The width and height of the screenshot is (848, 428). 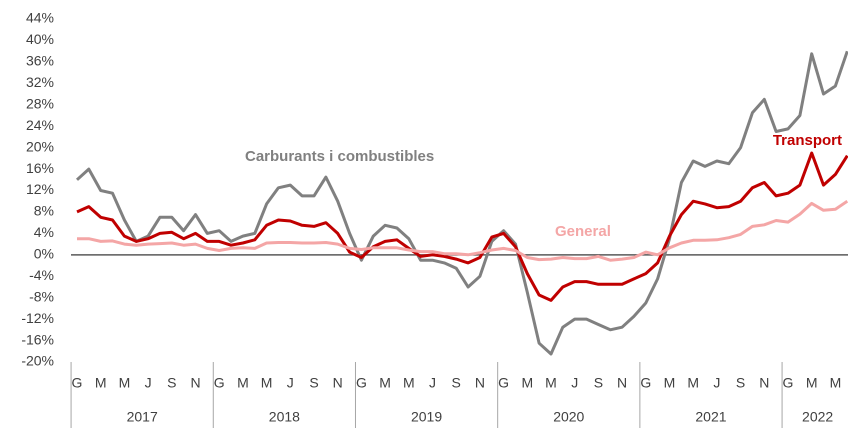 What do you see at coordinates (142, 417) in the screenshot?
I see `year-label: 2017` at bounding box center [142, 417].